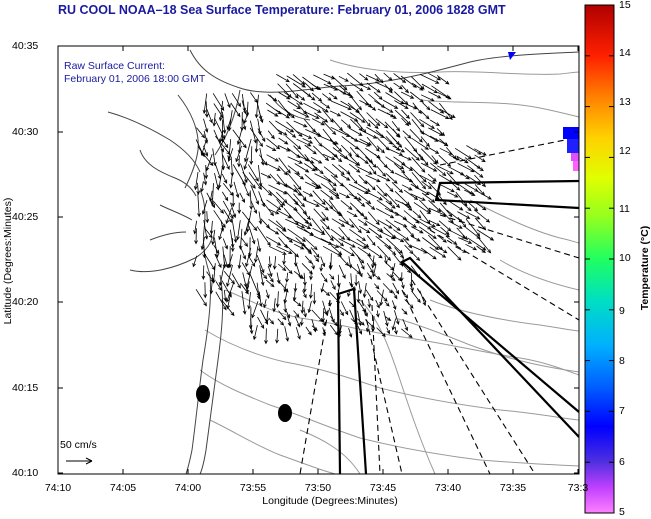 The height and width of the screenshot is (519, 651). I want to click on scale-label: 50 cm/s, so click(78, 445).